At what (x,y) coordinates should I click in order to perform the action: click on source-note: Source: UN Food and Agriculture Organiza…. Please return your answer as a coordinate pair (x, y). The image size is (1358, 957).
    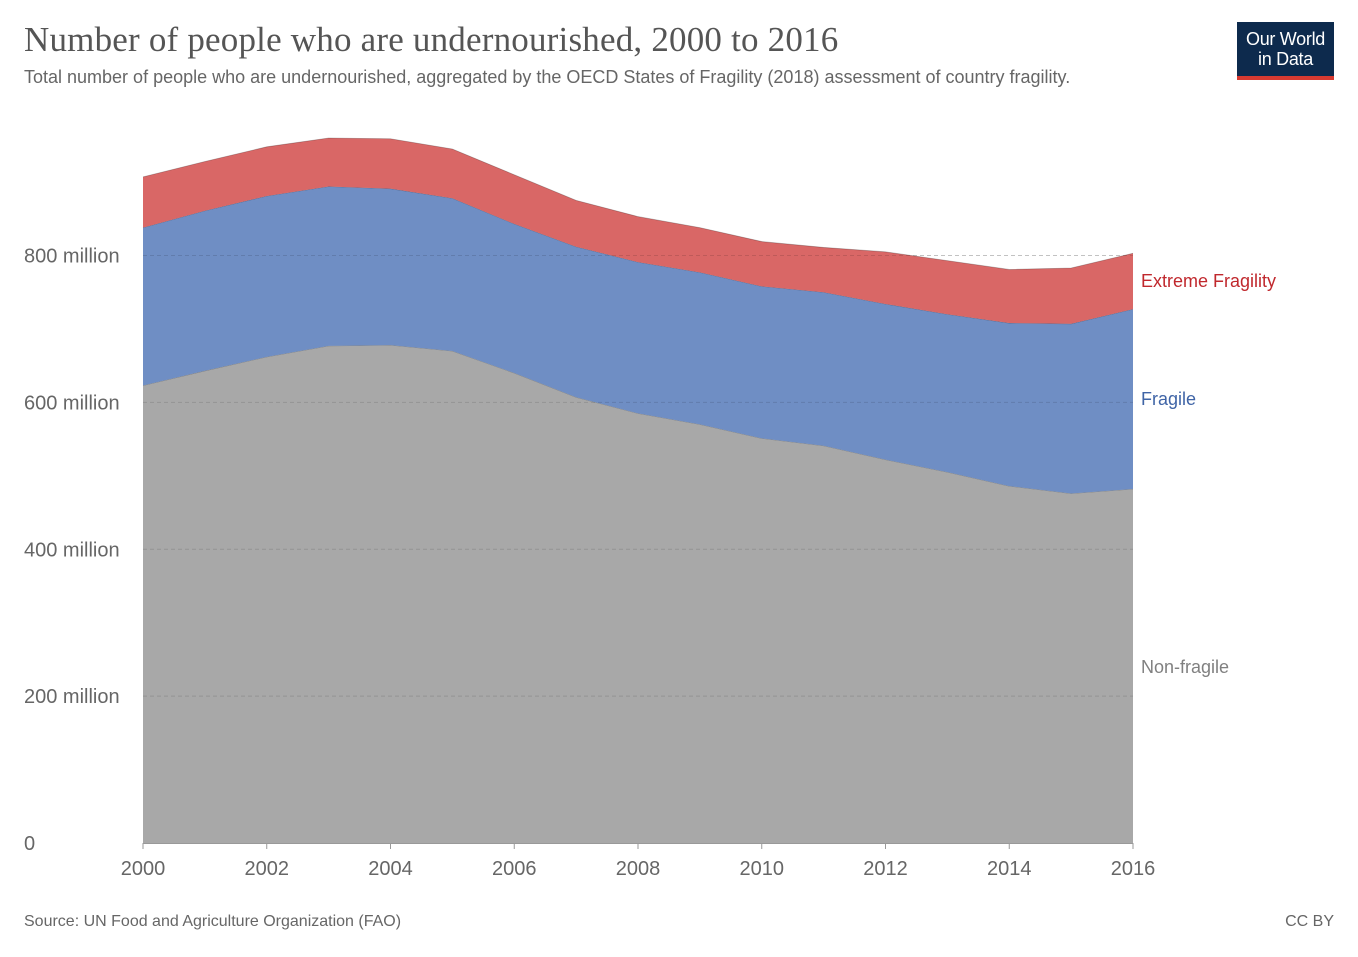
    Looking at the image, I should click on (213, 921).